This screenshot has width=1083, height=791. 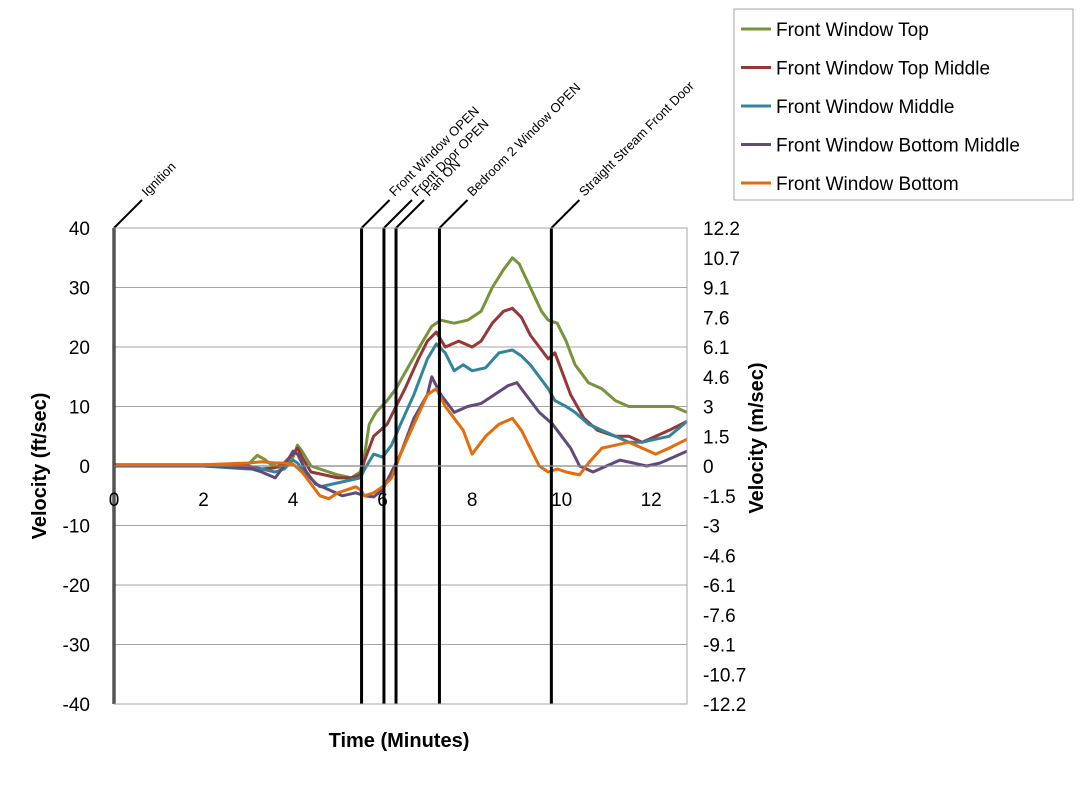 What do you see at coordinates (79, 289) in the screenshot?
I see `y-tick-label: 30` at bounding box center [79, 289].